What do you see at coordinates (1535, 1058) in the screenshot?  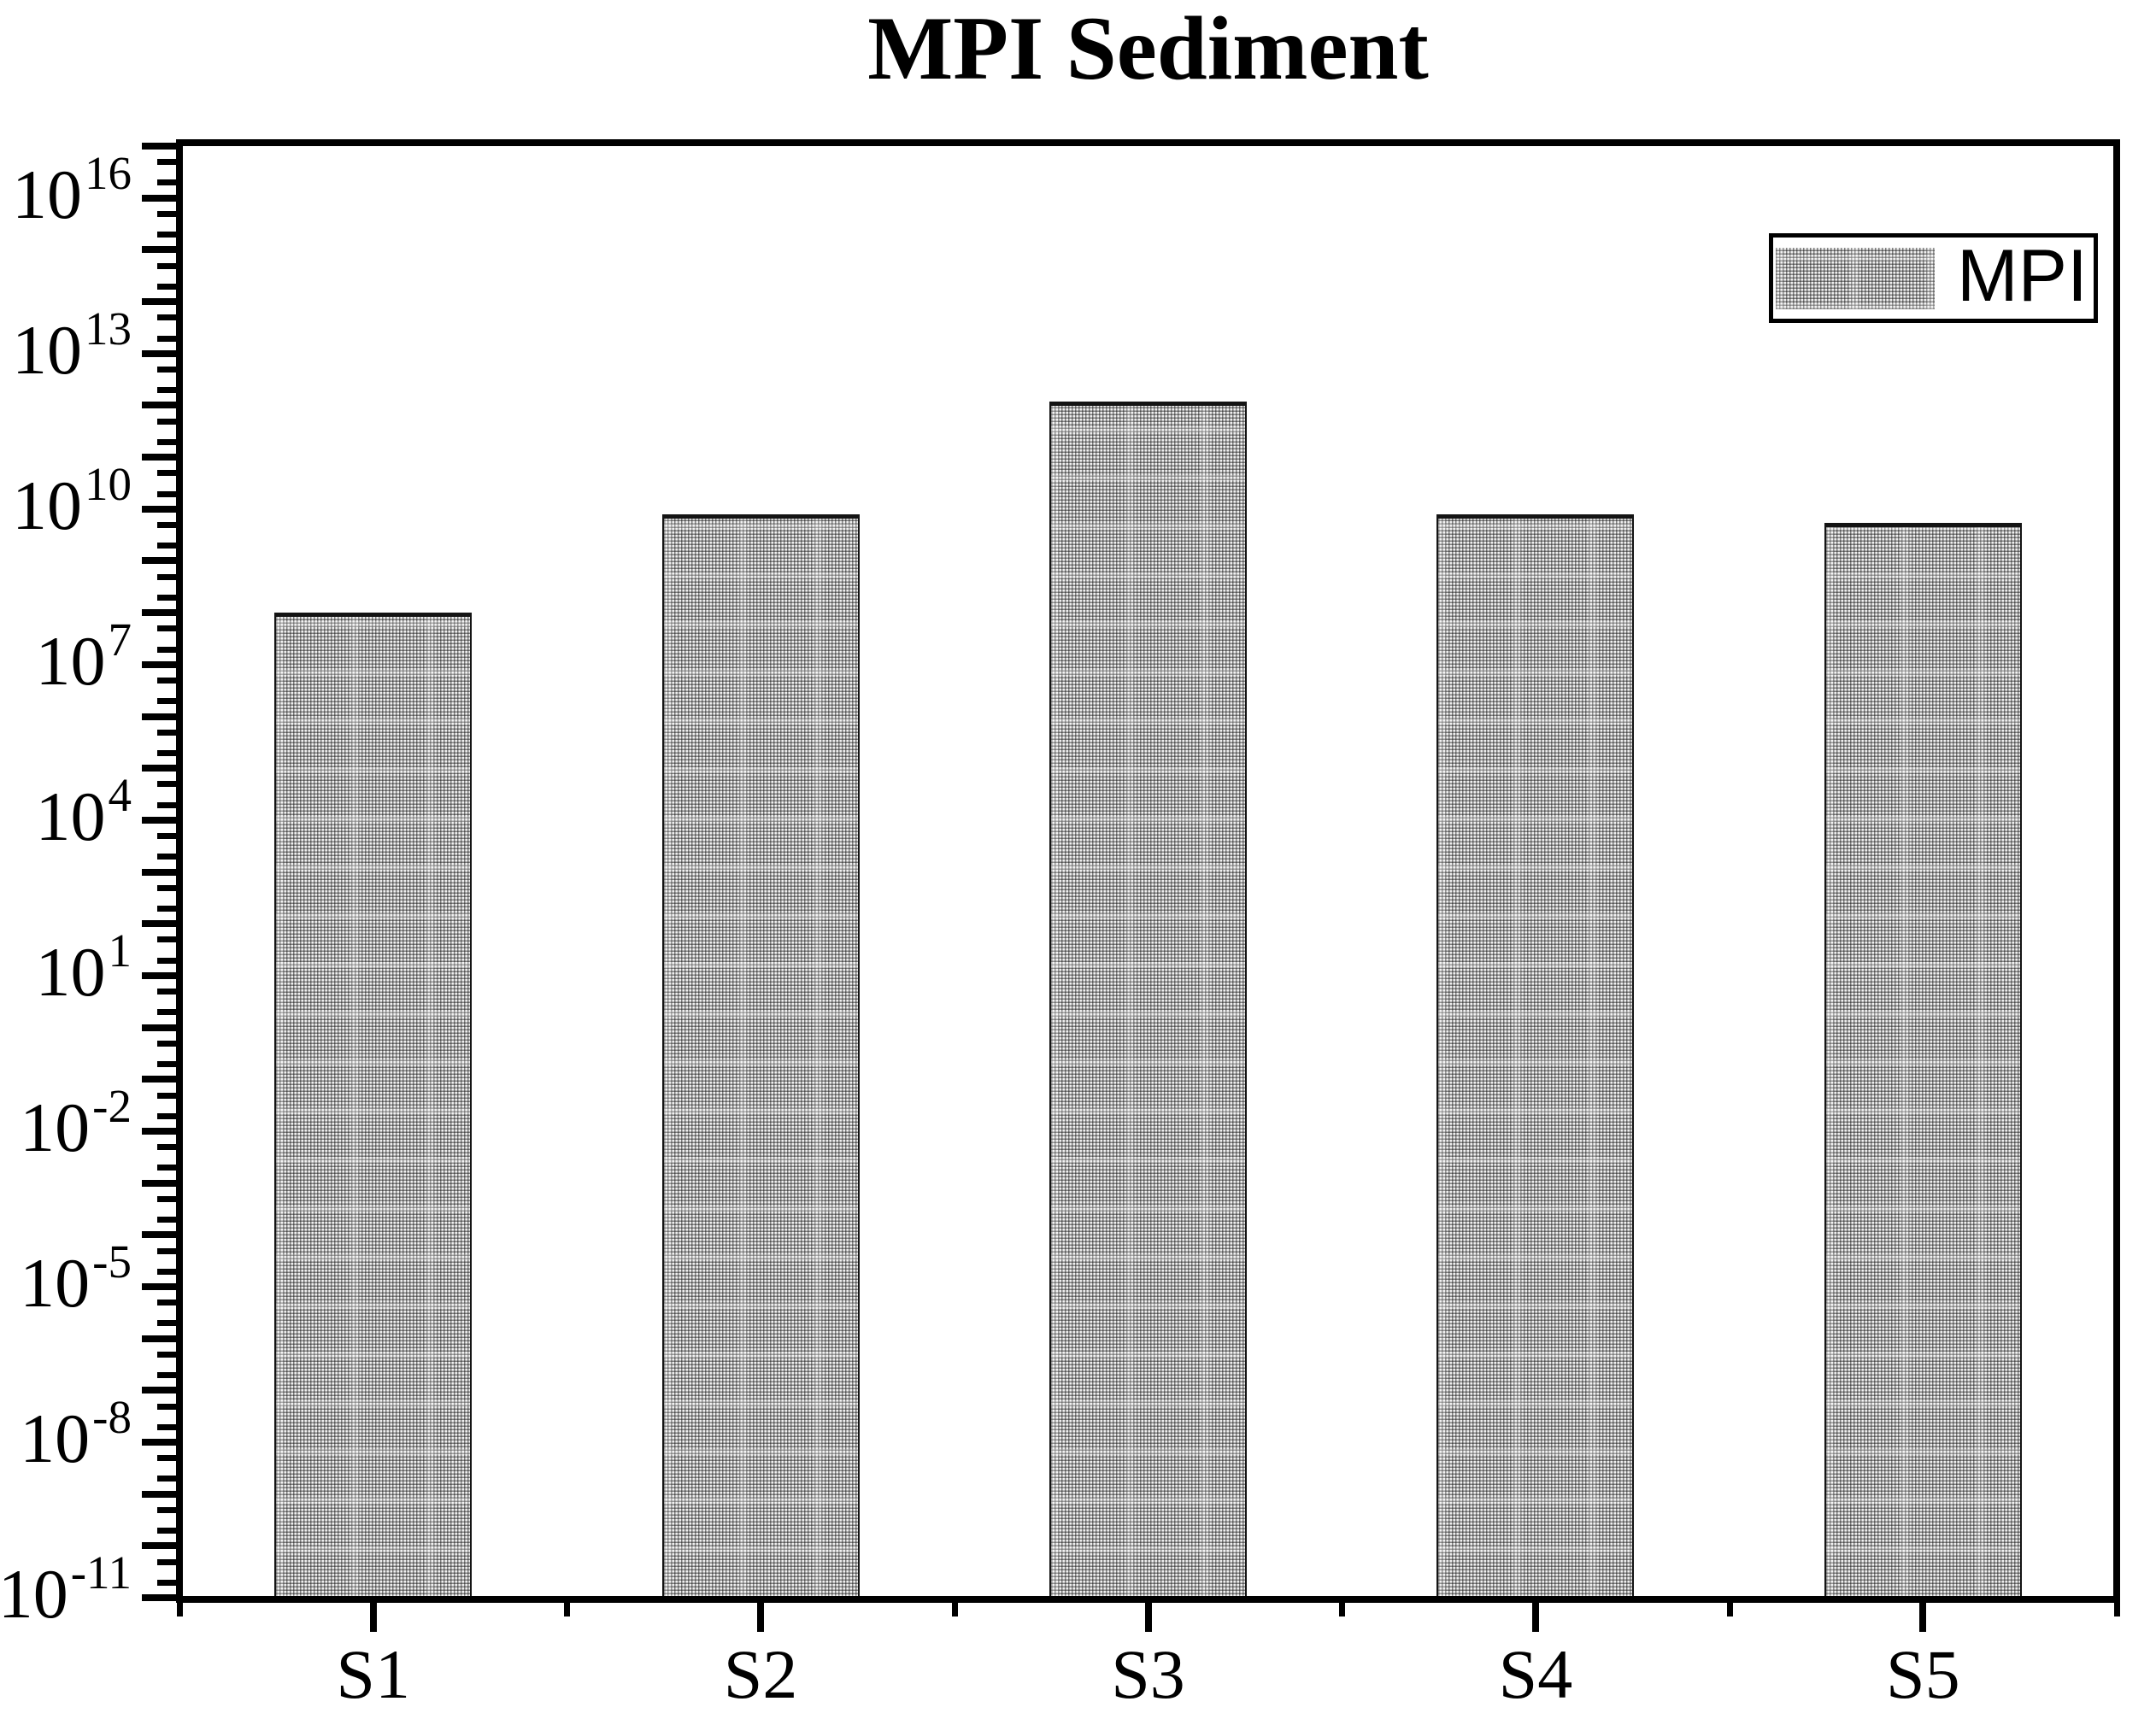 I see `bar-s4` at bounding box center [1535, 1058].